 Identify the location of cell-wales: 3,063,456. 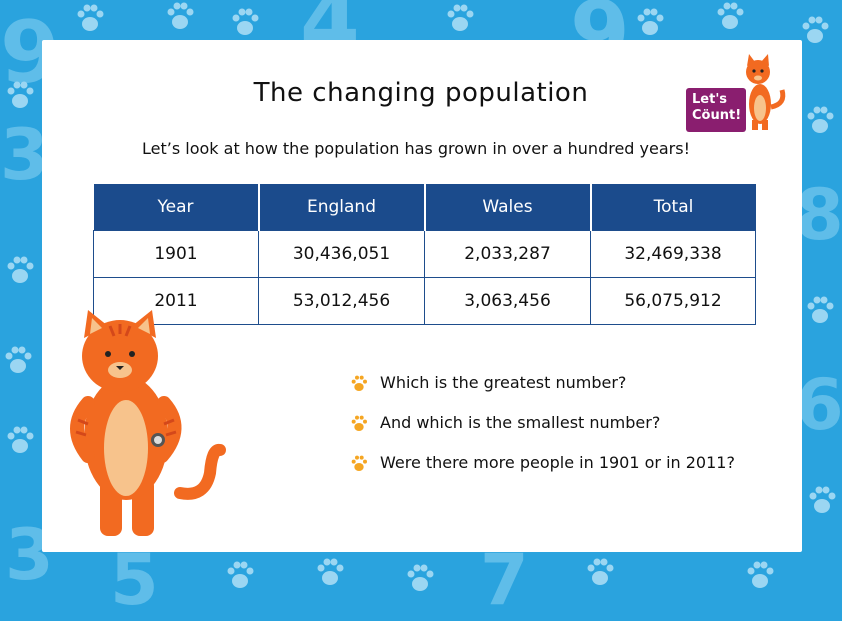
(507, 301).